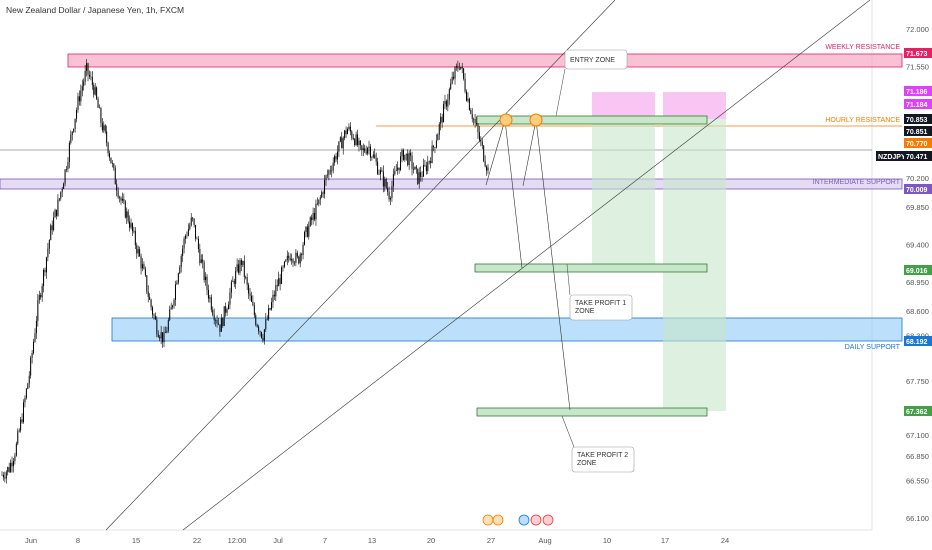 The height and width of the screenshot is (550, 932). I want to click on daily-support-label: DAILY SUPPORT, so click(873, 347).